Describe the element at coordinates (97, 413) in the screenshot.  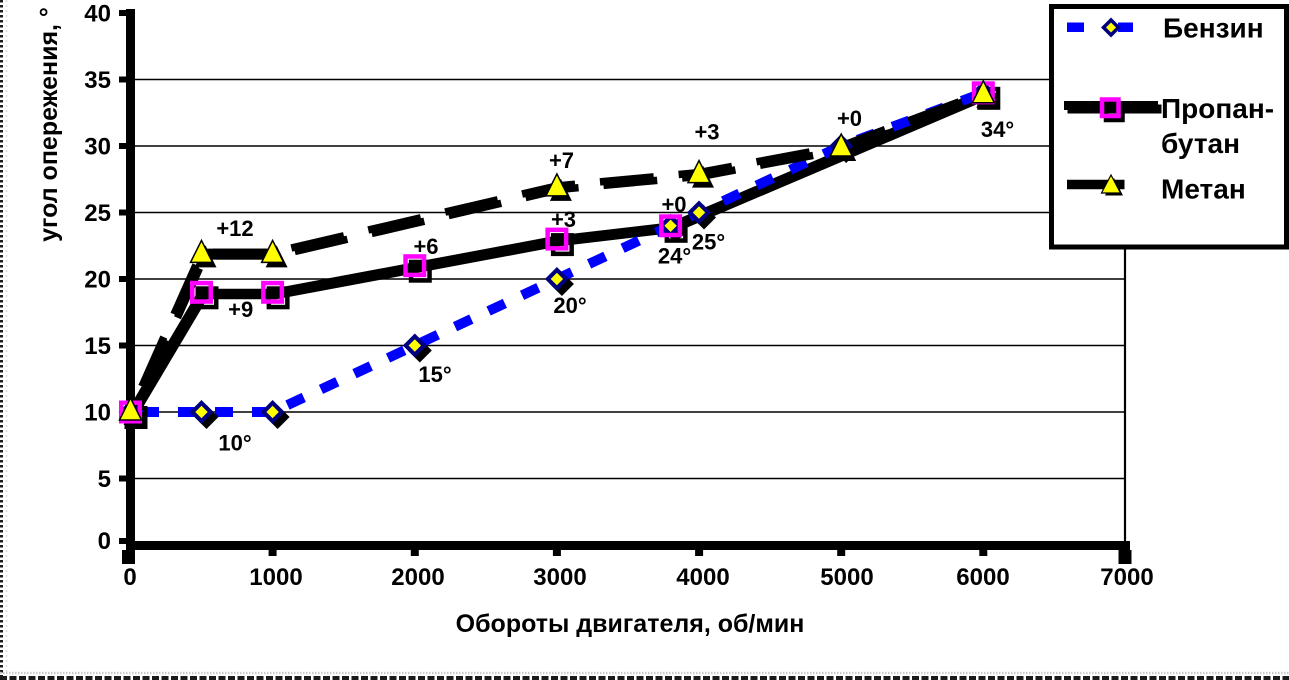
I see `svg-text: 10` at that location.